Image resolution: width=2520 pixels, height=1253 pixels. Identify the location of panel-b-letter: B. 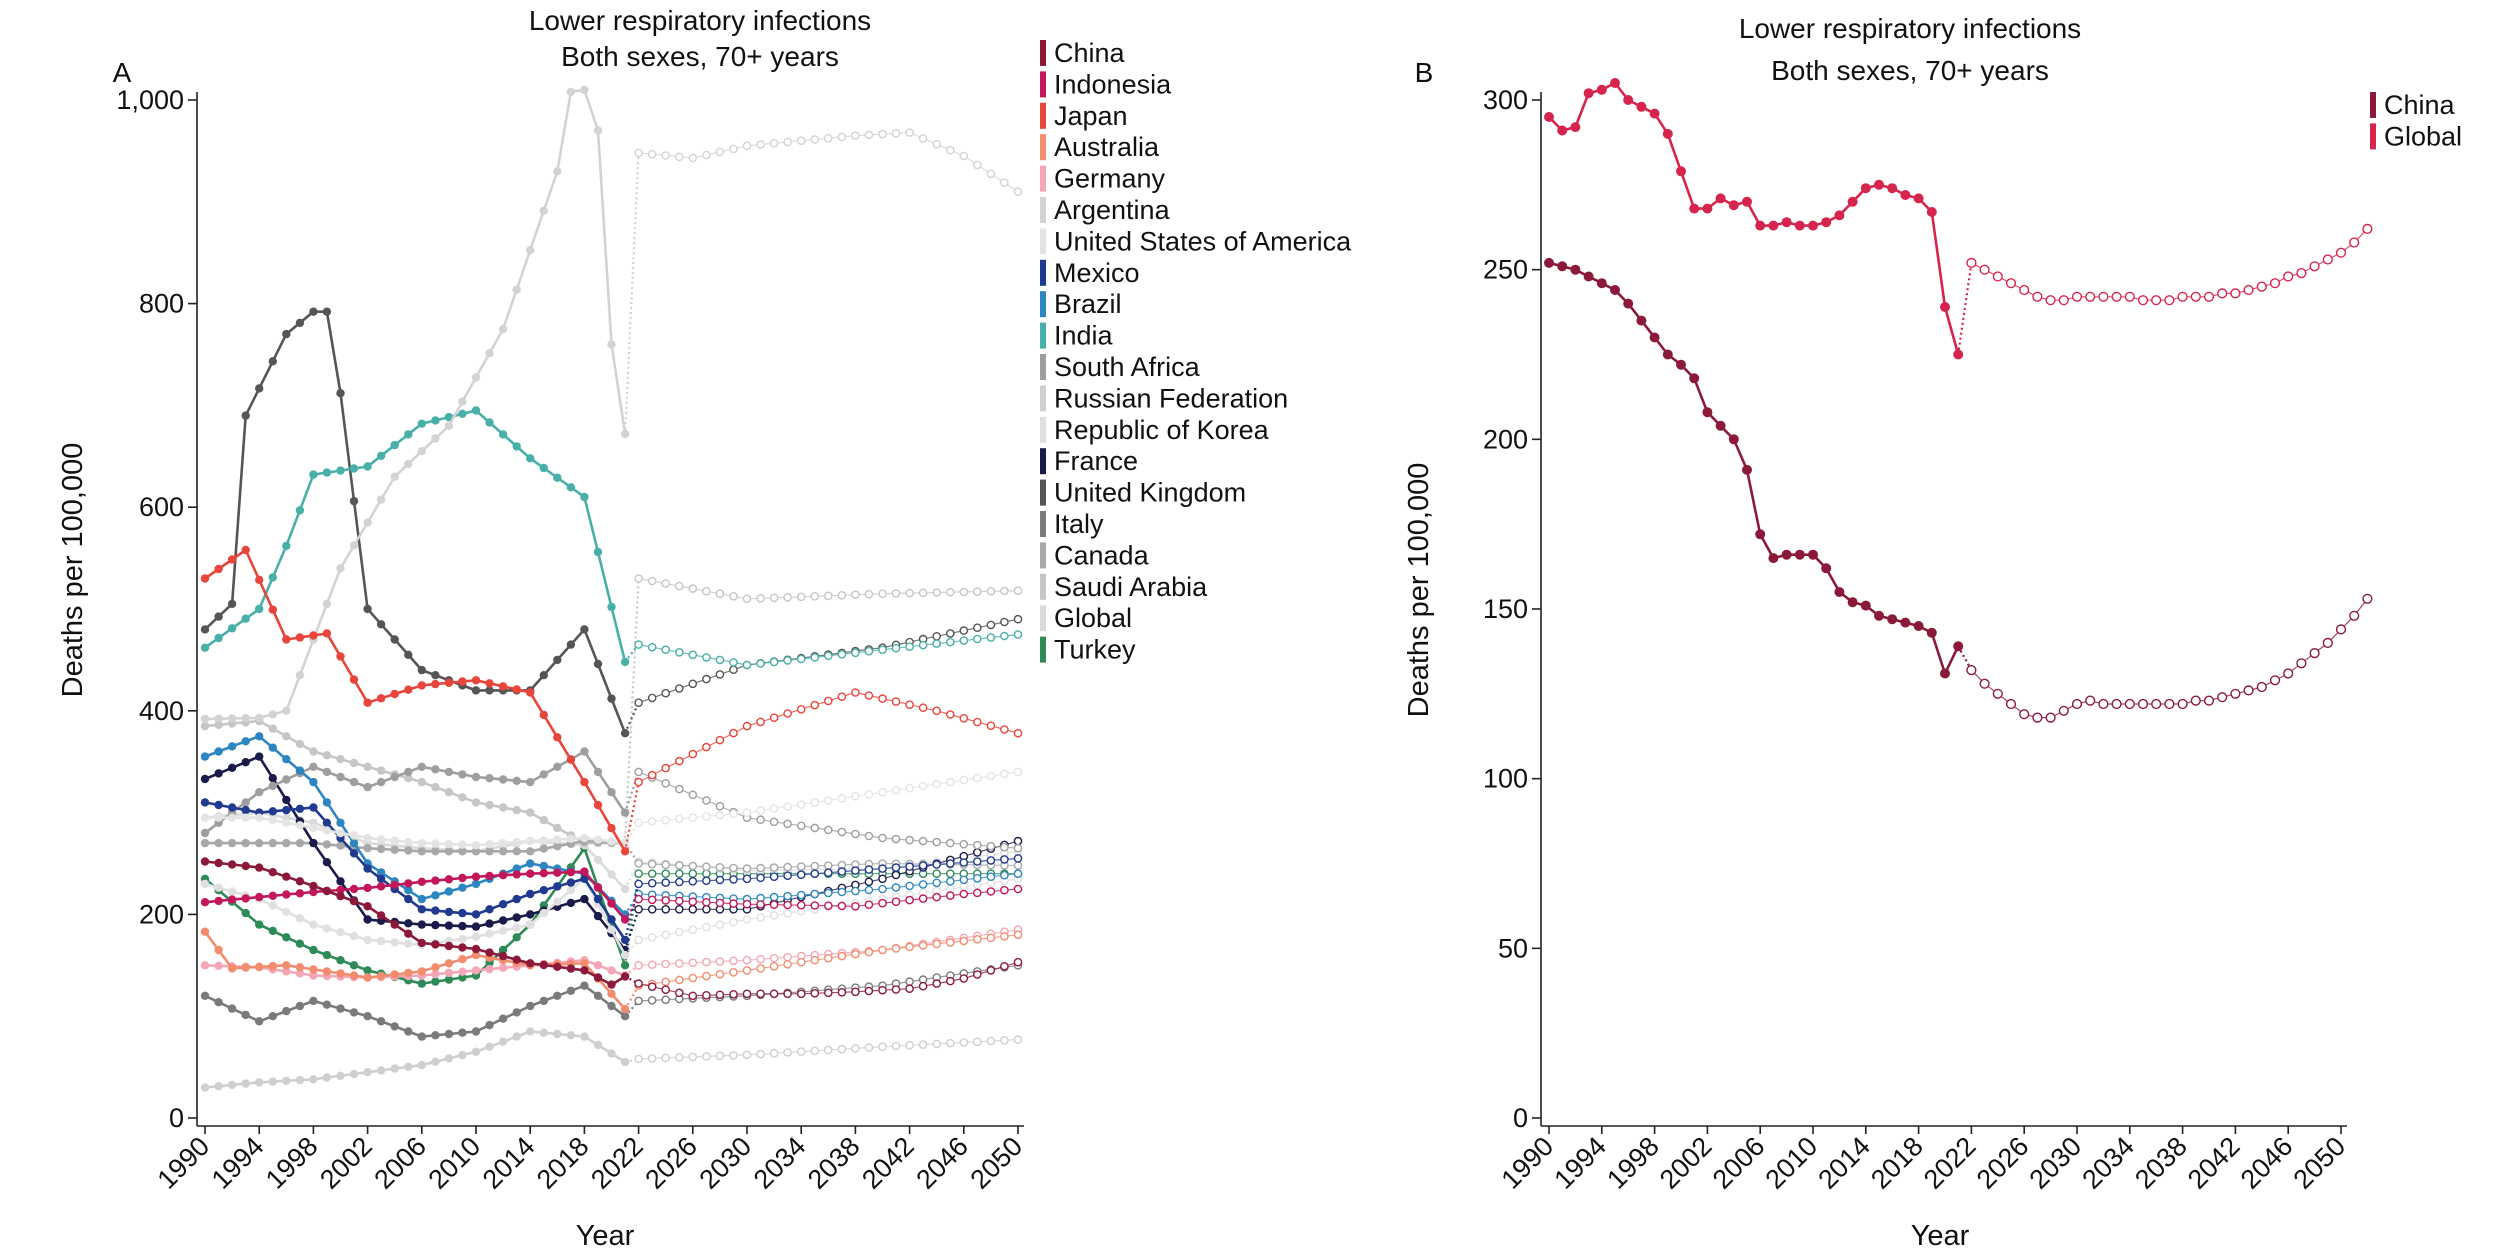
(1424, 72).